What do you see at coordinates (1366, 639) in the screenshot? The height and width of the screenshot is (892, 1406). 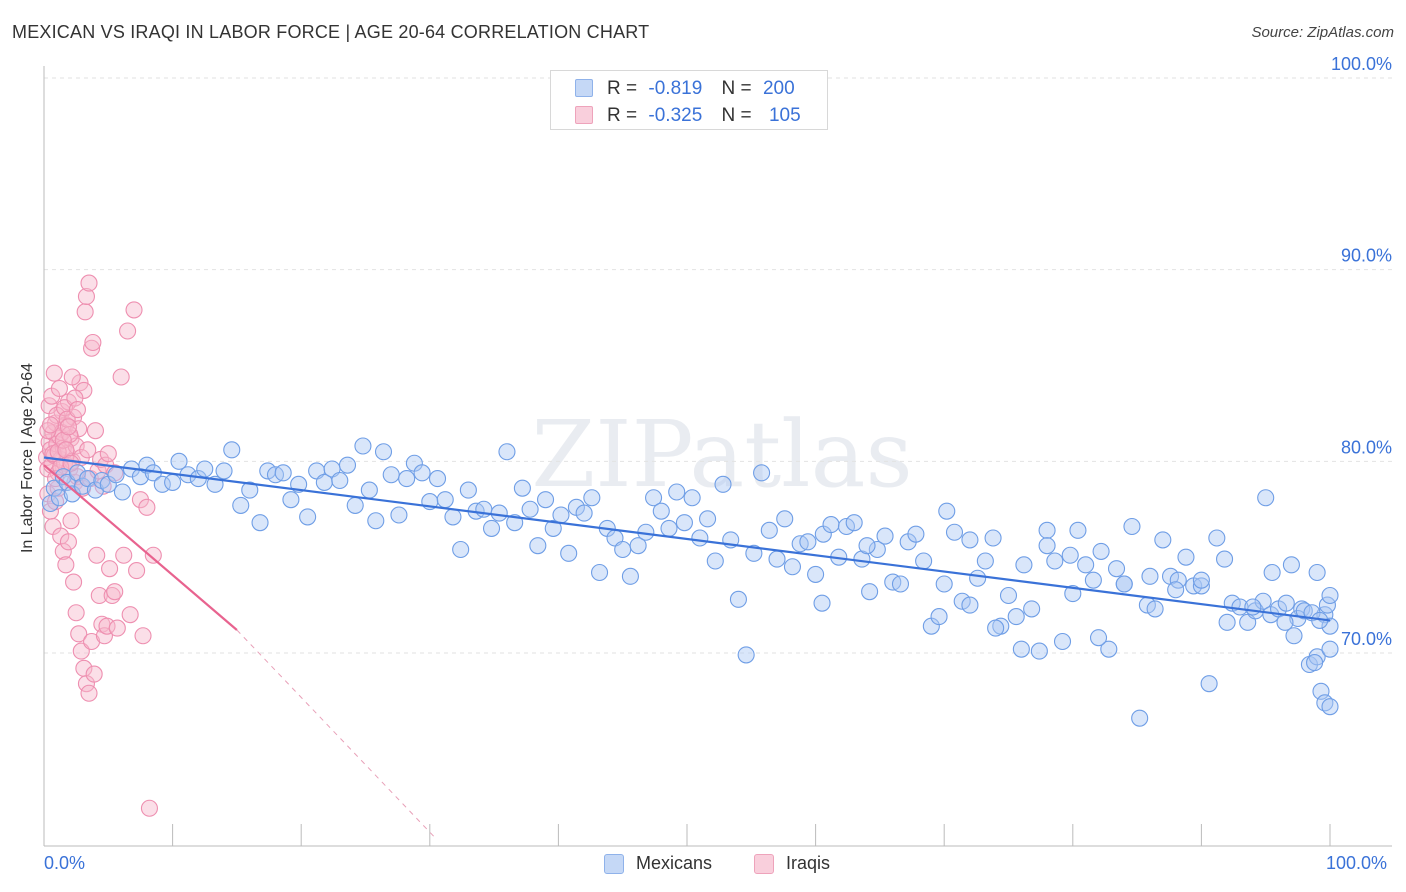 I see `y-tick-label: 70.0%` at bounding box center [1366, 639].